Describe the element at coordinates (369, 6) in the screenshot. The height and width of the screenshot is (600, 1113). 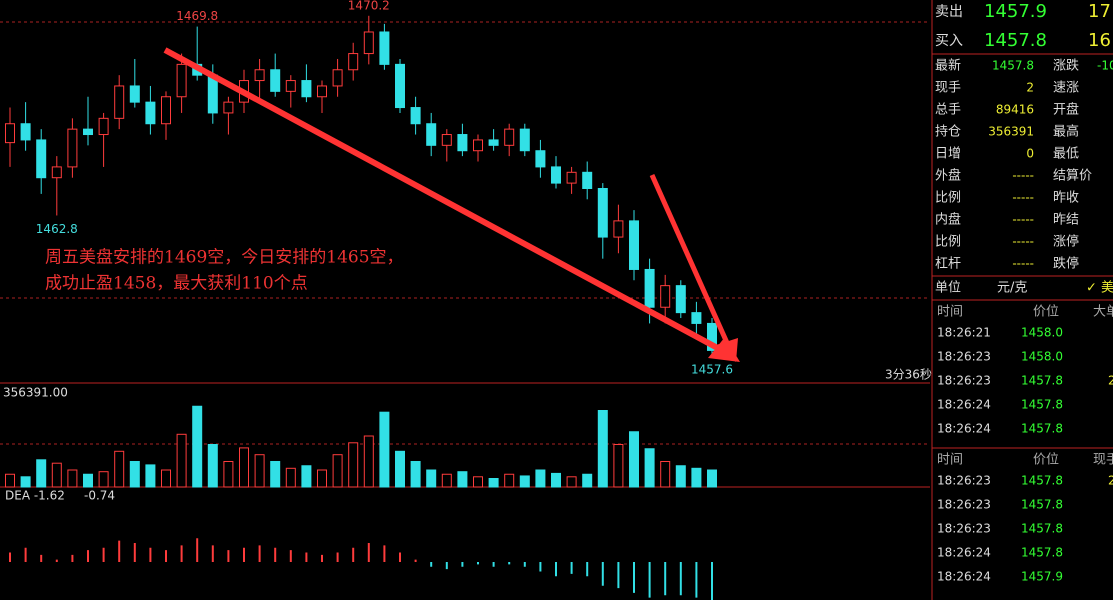
I see `price-label: 1470.2` at that location.